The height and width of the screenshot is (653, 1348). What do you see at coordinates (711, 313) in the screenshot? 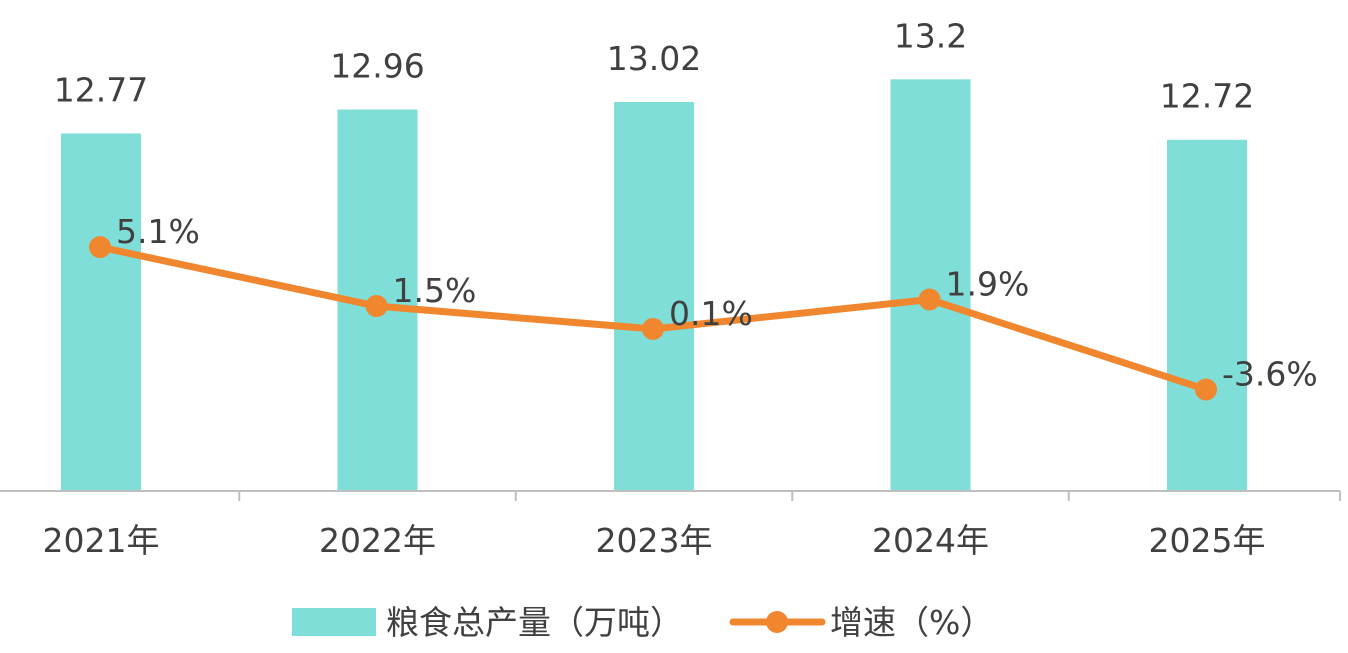
I see `growth-value-label: 0.1%` at bounding box center [711, 313].